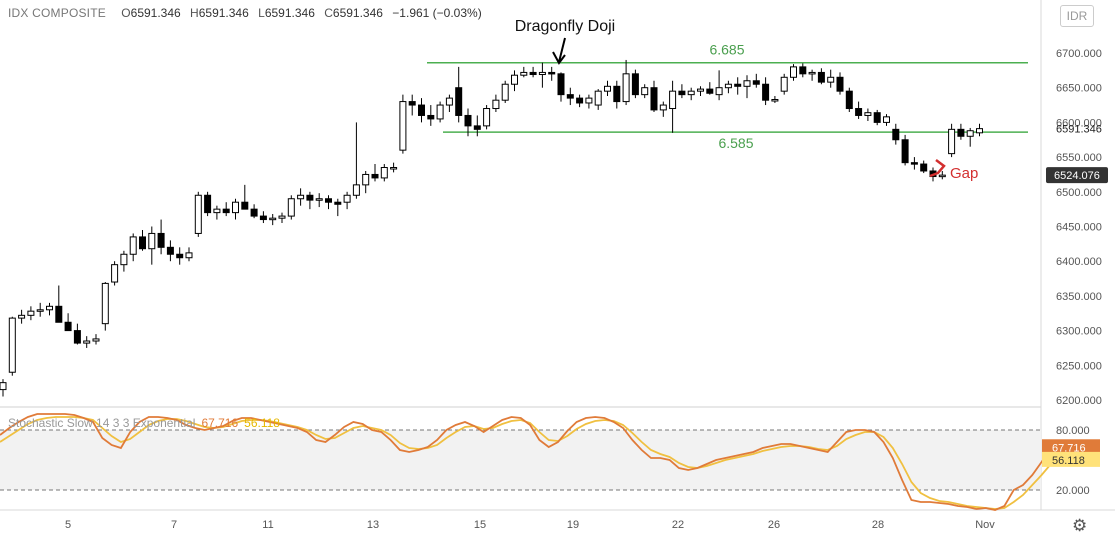 Image resolution: width=1115 pixels, height=539 pixels. Describe the element at coordinates (261, 13) in the screenshot. I see `low-key: L` at that location.